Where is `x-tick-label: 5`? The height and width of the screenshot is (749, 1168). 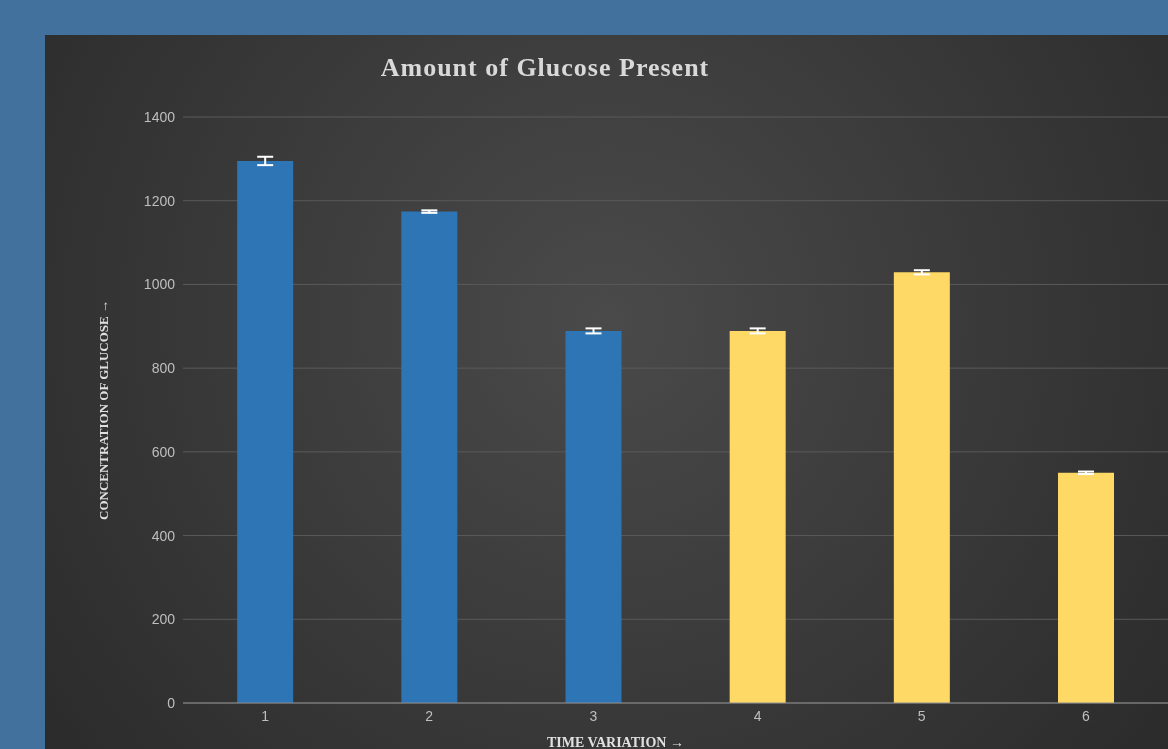 x-tick-label: 5 is located at coordinates (921, 715).